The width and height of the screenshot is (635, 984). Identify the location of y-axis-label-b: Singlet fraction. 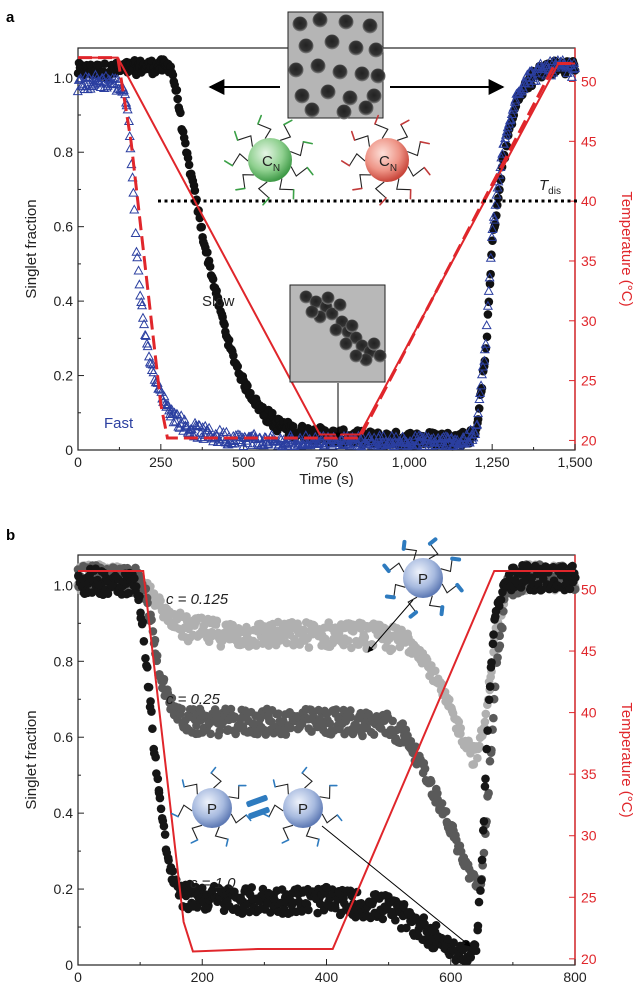
(31, 759).